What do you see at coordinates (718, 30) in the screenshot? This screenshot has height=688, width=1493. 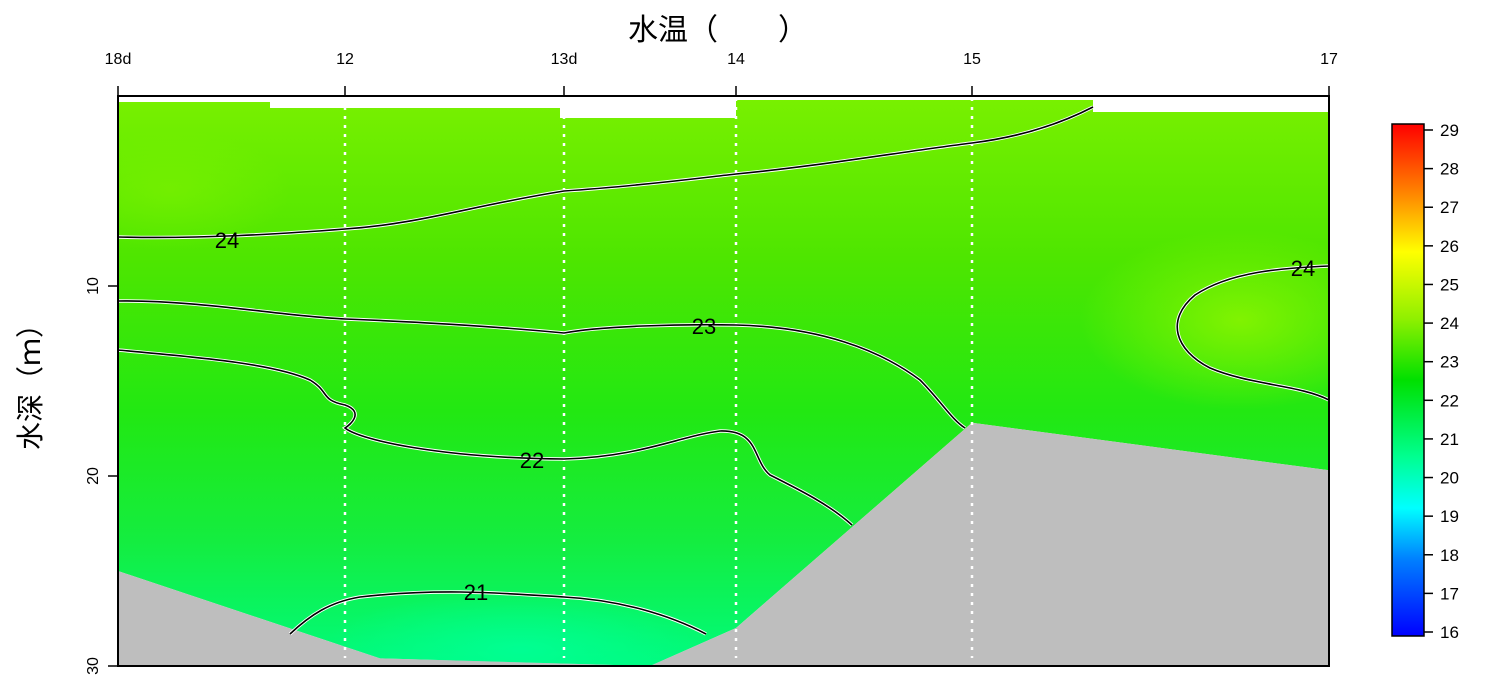 I see `chart-title: 水温（ ）` at bounding box center [718, 30].